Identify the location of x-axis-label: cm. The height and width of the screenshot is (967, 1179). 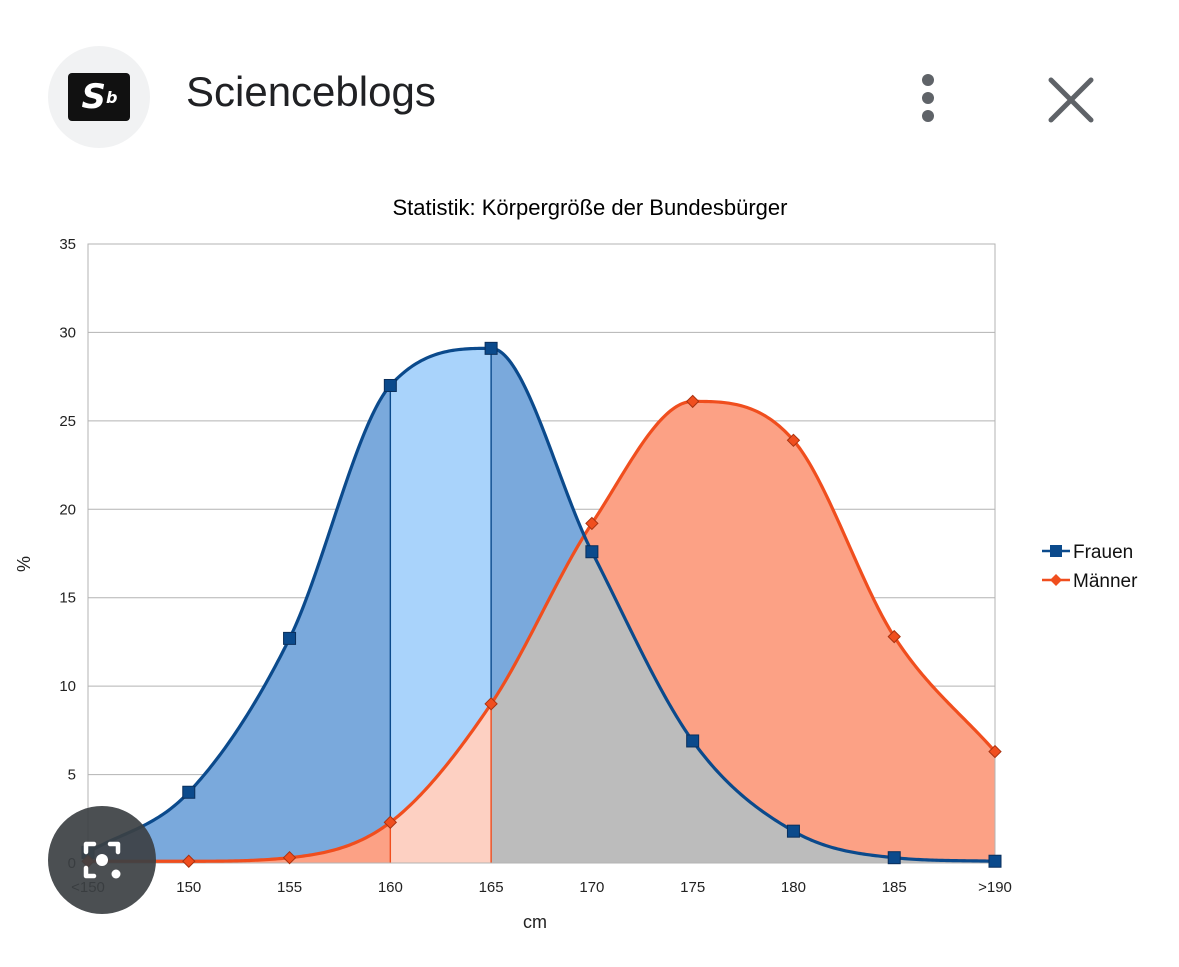
(535, 922).